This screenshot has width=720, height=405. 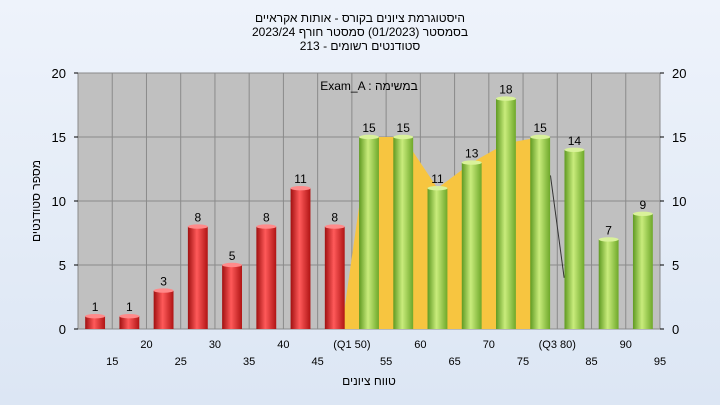 What do you see at coordinates (181, 362) in the screenshot?
I see `x-tick-label: 25` at bounding box center [181, 362].